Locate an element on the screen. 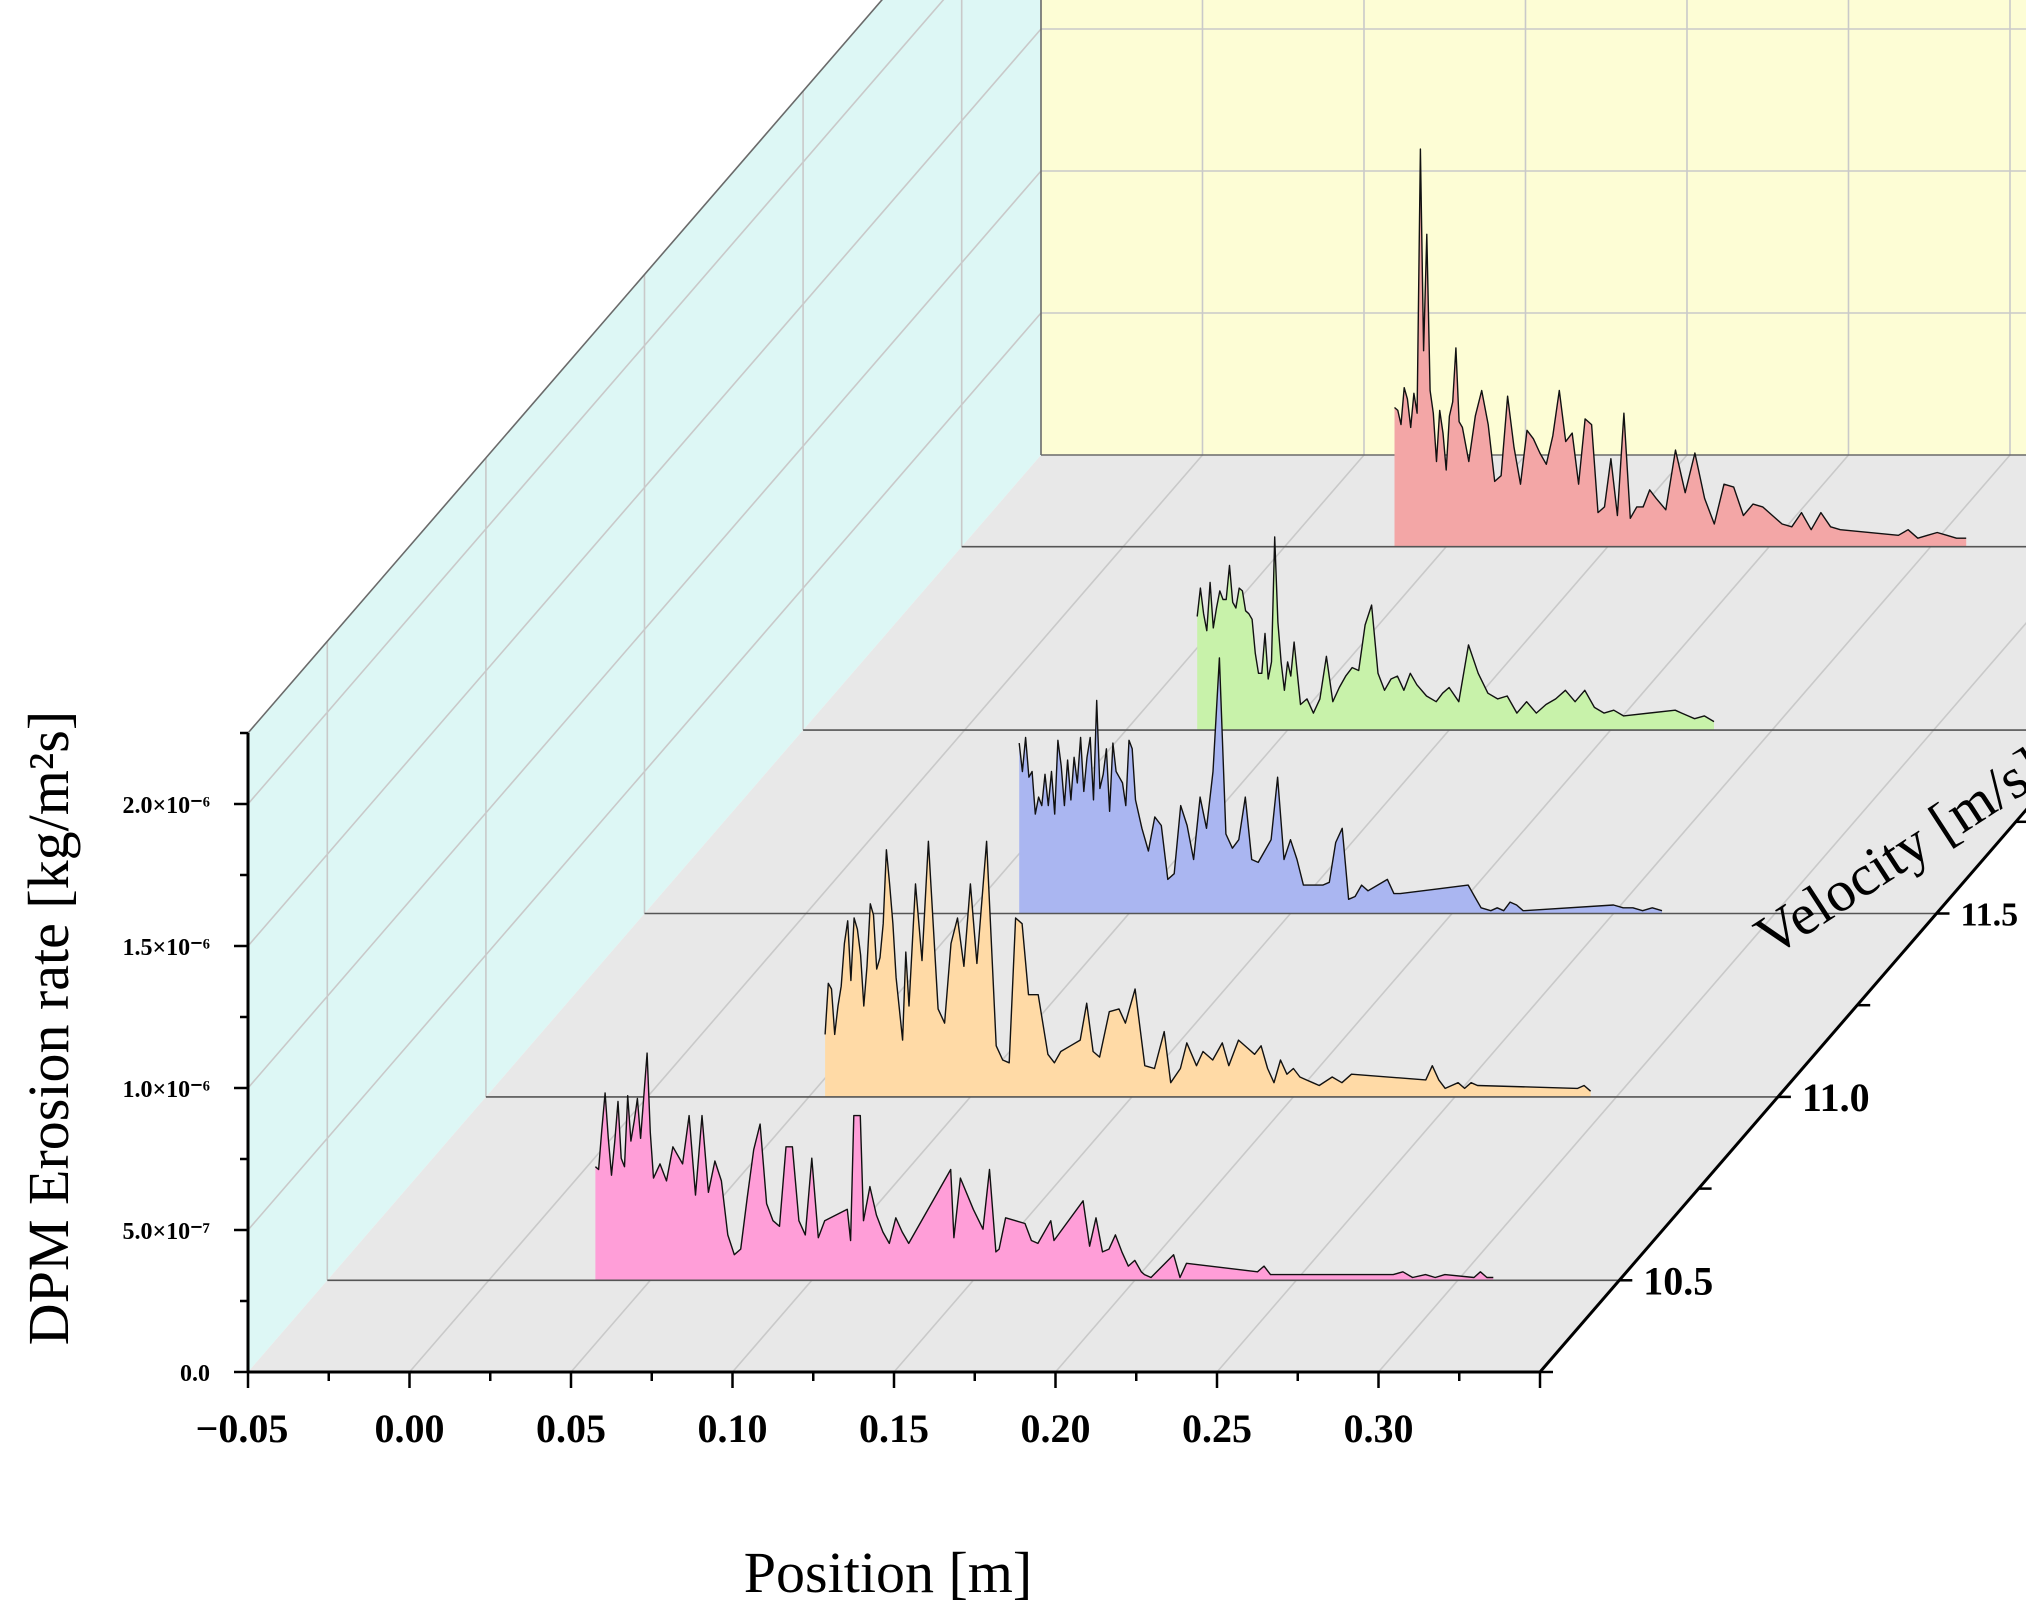 This screenshot has height=1612, width=2026. series-area-12.0 is located at coordinates (1455, 634).